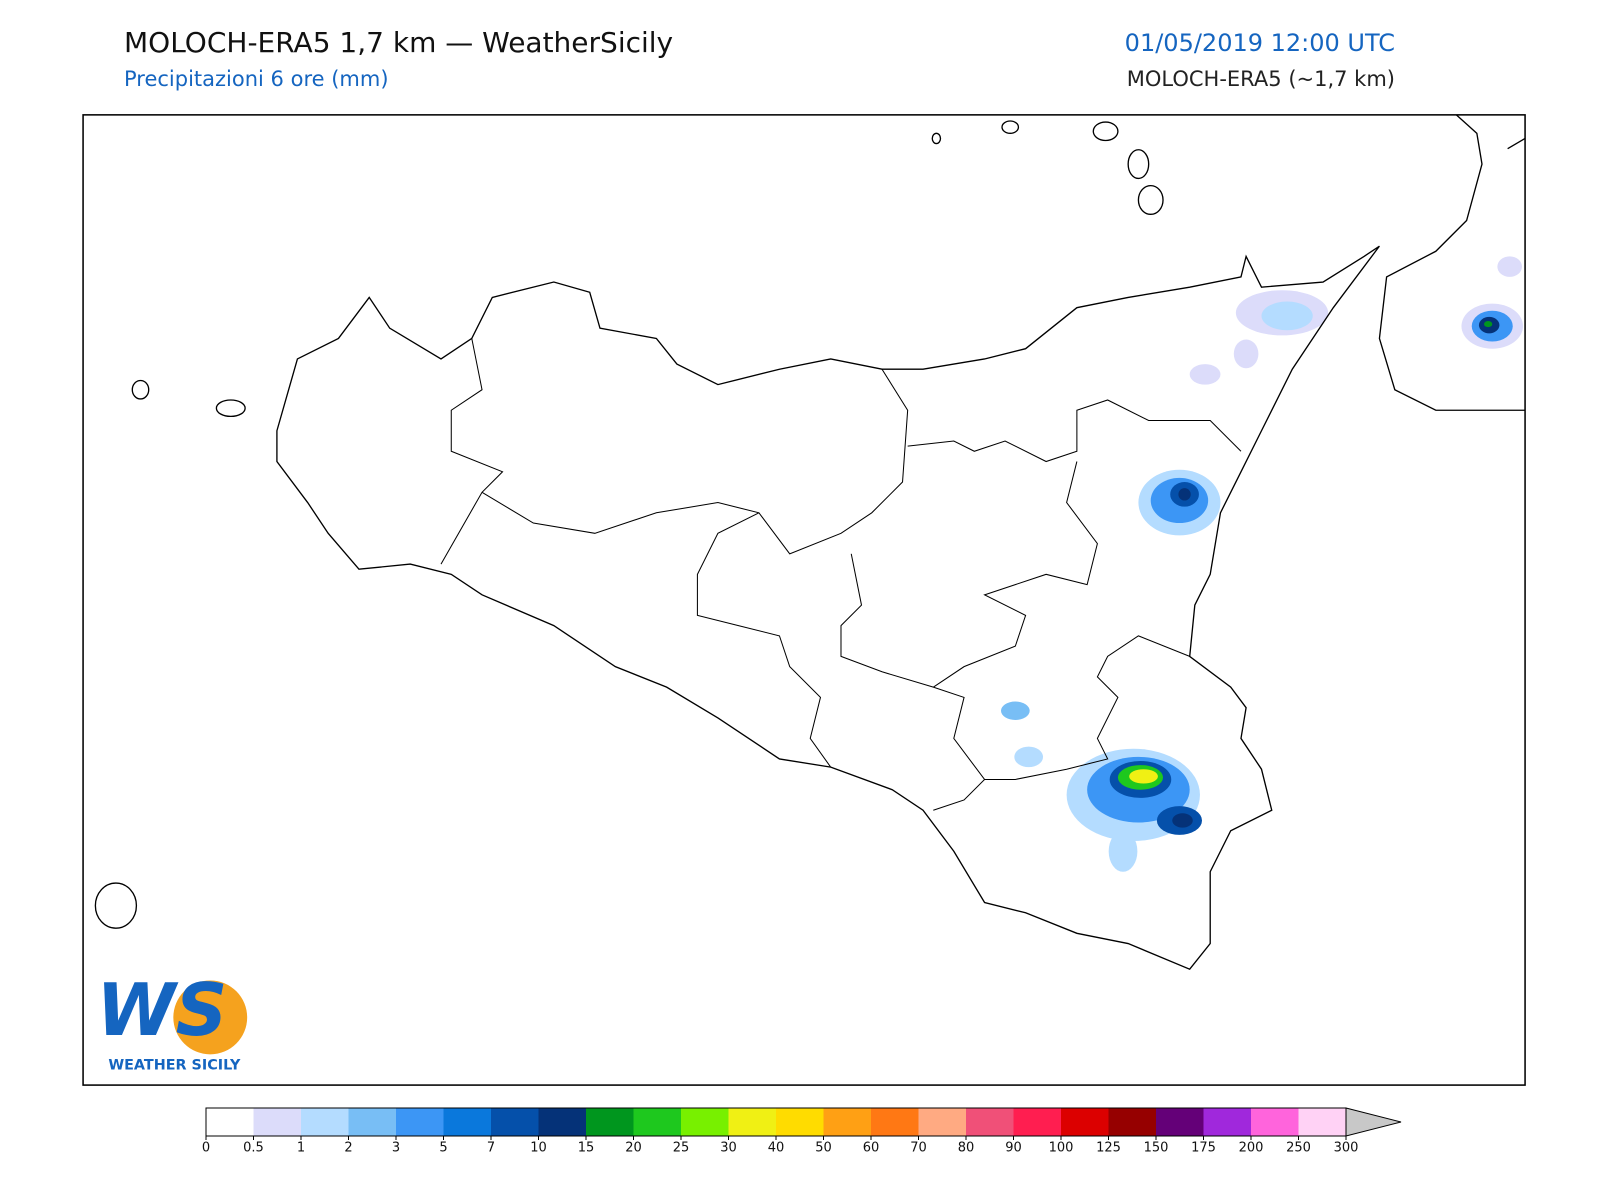 The height and width of the screenshot is (1200, 1600). Describe the element at coordinates (1298, 1148) in the screenshot. I see `colorbar-tick-label: 250` at that location.